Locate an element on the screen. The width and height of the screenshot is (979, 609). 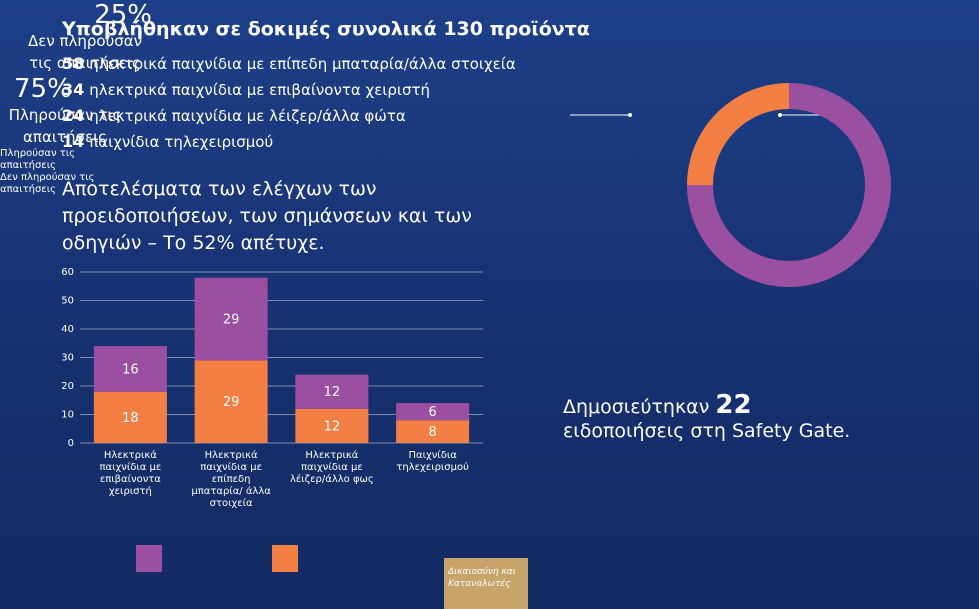
legend-label: Πληρούσαν τις απαιτήσεις is located at coordinates (37, 159).